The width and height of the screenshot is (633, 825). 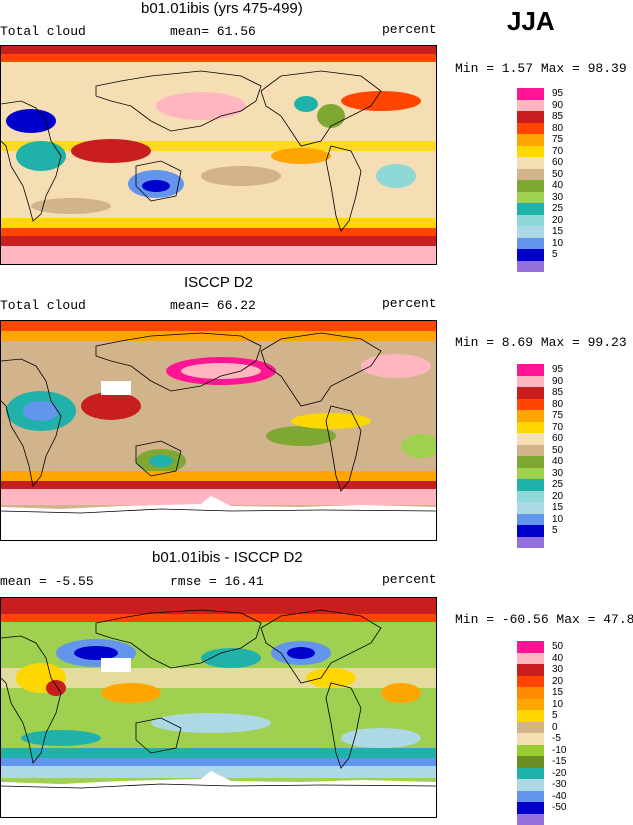 I want to click on panel-1-units-label: percent, so click(x=409, y=29).